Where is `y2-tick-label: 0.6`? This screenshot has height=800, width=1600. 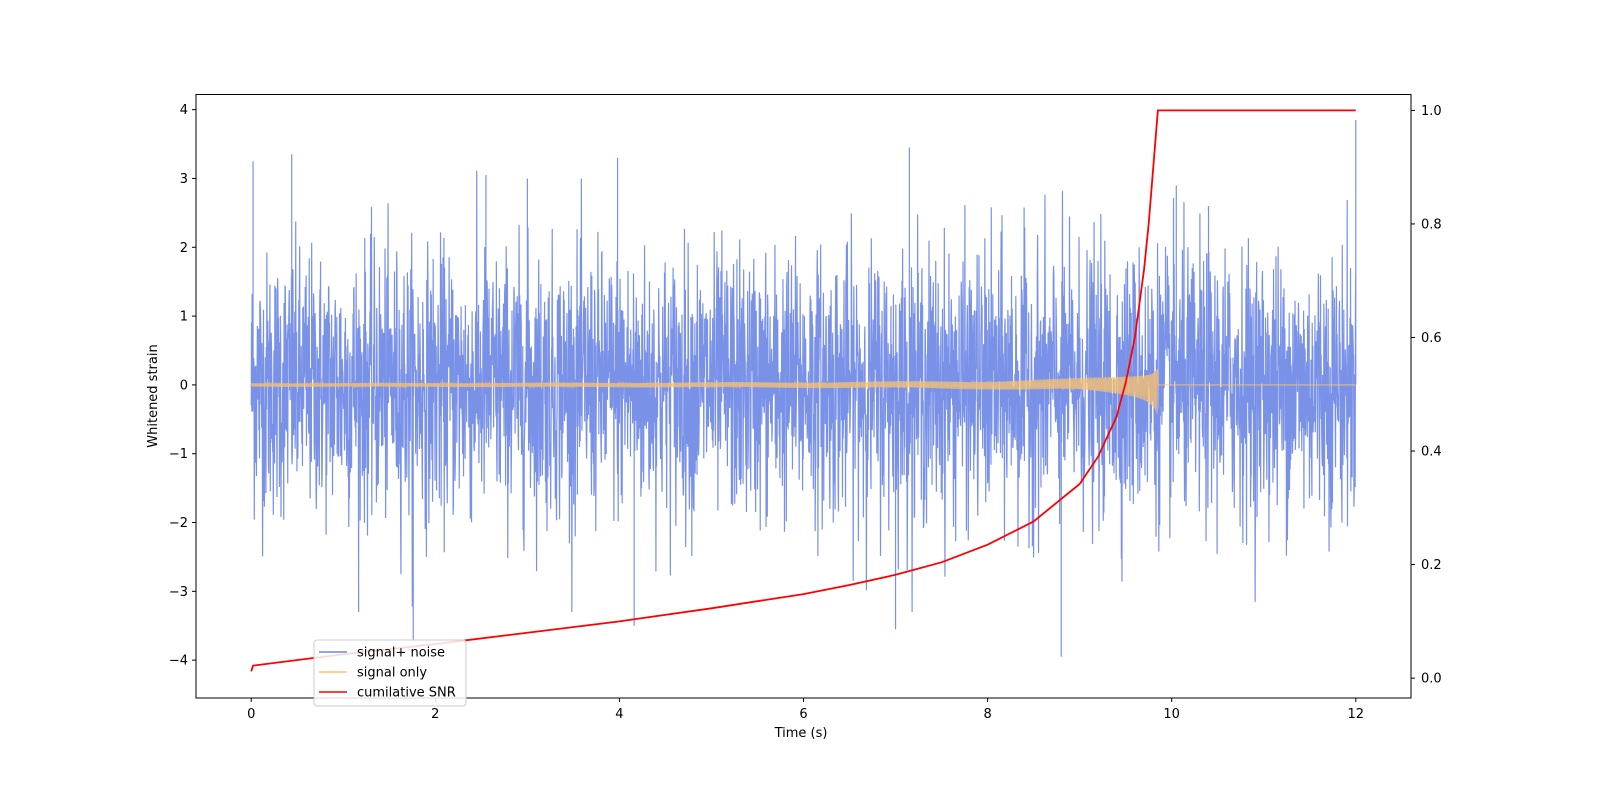
y2-tick-label: 0.6 is located at coordinates (1431, 338).